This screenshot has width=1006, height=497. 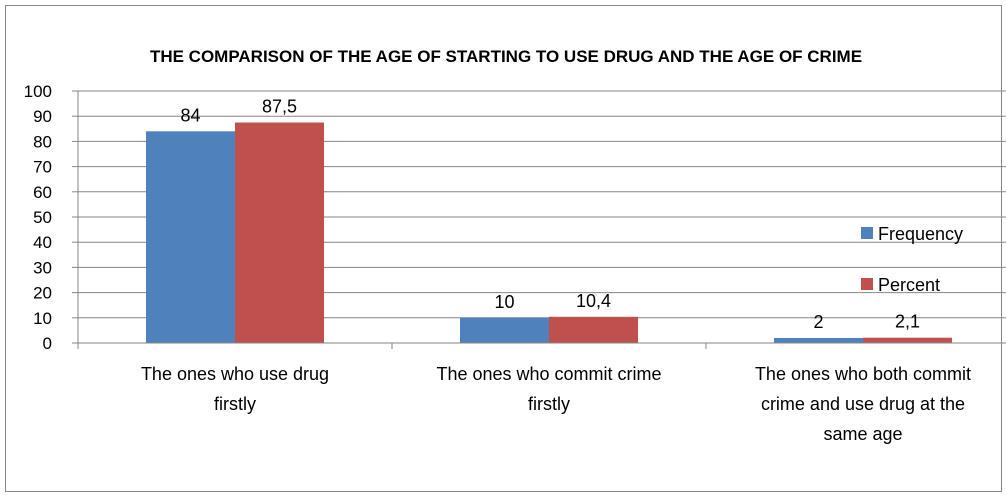 I want to click on y-tick-label: 60, so click(x=42, y=192).